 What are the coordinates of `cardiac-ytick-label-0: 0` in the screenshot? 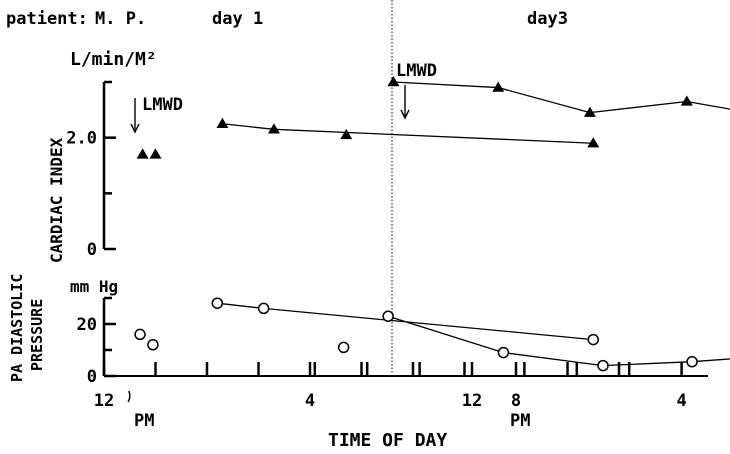 It's located at (92, 250).